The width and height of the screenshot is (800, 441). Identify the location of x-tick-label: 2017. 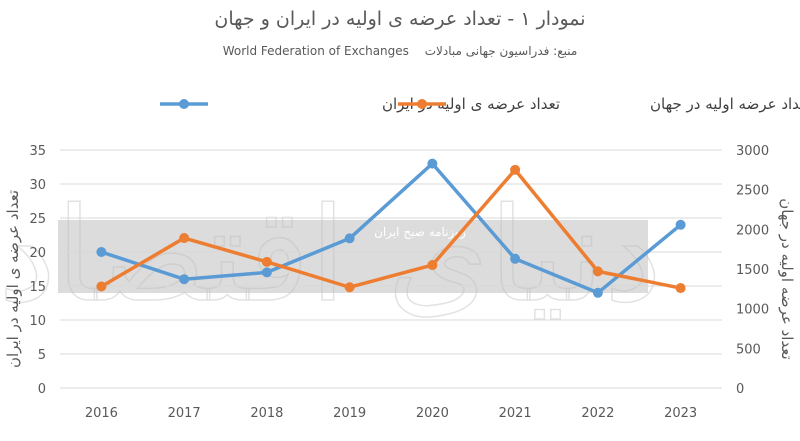
(184, 413).